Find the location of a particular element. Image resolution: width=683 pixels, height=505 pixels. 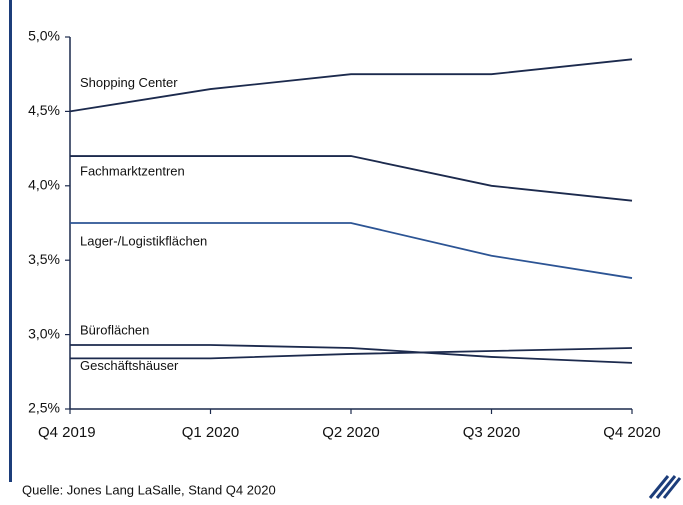

series-label: Geschäftshäuser is located at coordinates (129, 365).